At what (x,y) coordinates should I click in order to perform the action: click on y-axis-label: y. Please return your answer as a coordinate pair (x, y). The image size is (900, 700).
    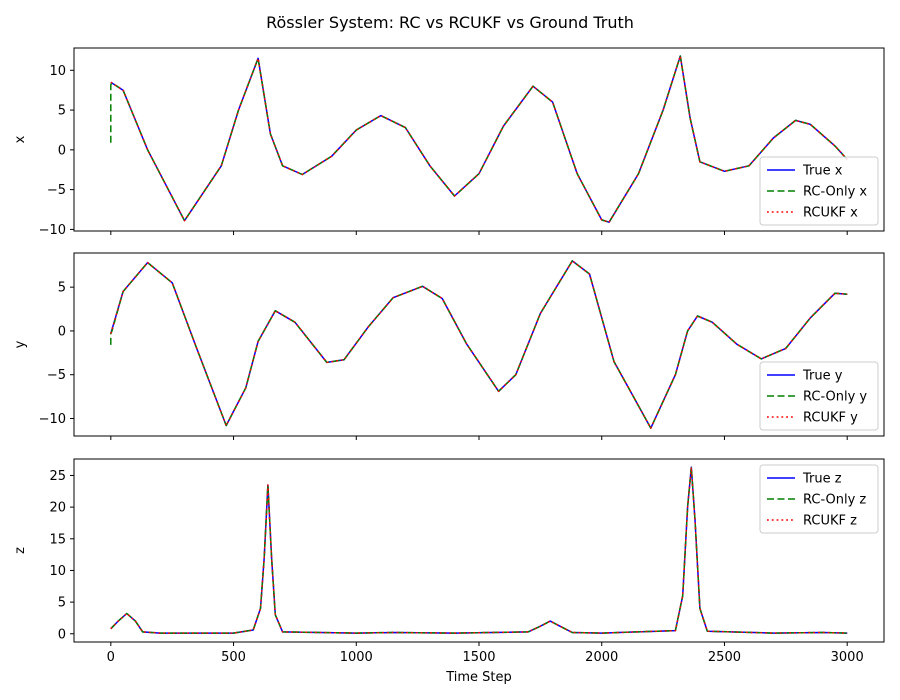
    Looking at the image, I should click on (20, 344).